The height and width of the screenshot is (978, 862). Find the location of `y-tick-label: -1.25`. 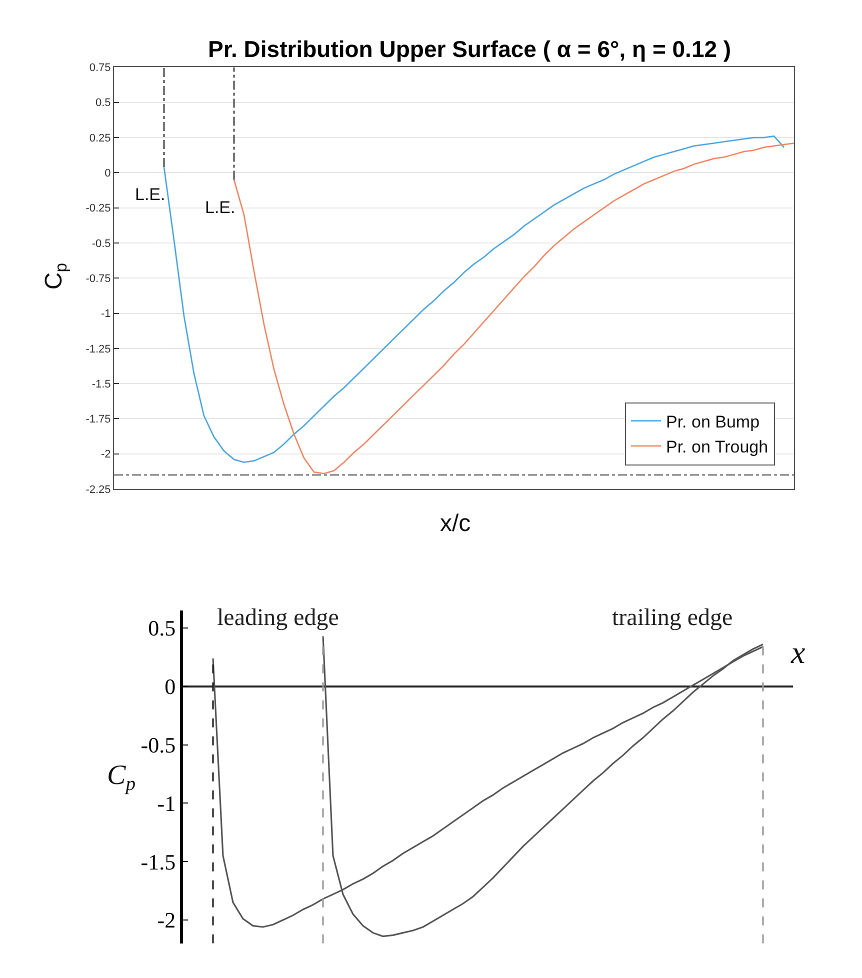

y-tick-label: -1.25 is located at coordinates (98, 349).